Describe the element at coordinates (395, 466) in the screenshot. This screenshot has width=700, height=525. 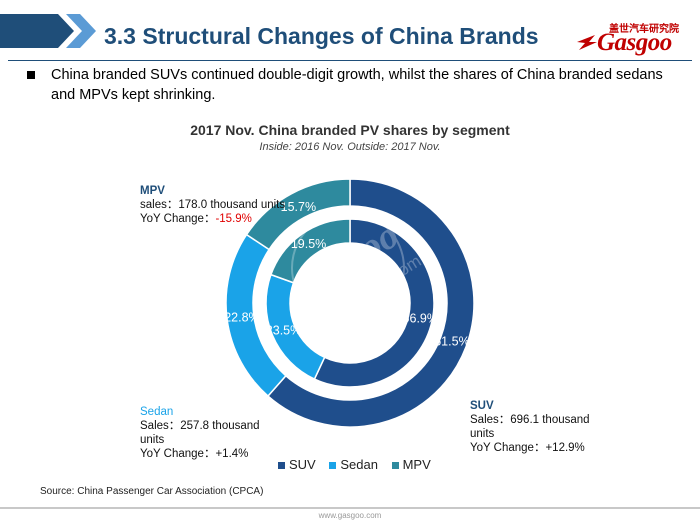
I see `legend-swatch-mpv` at that location.